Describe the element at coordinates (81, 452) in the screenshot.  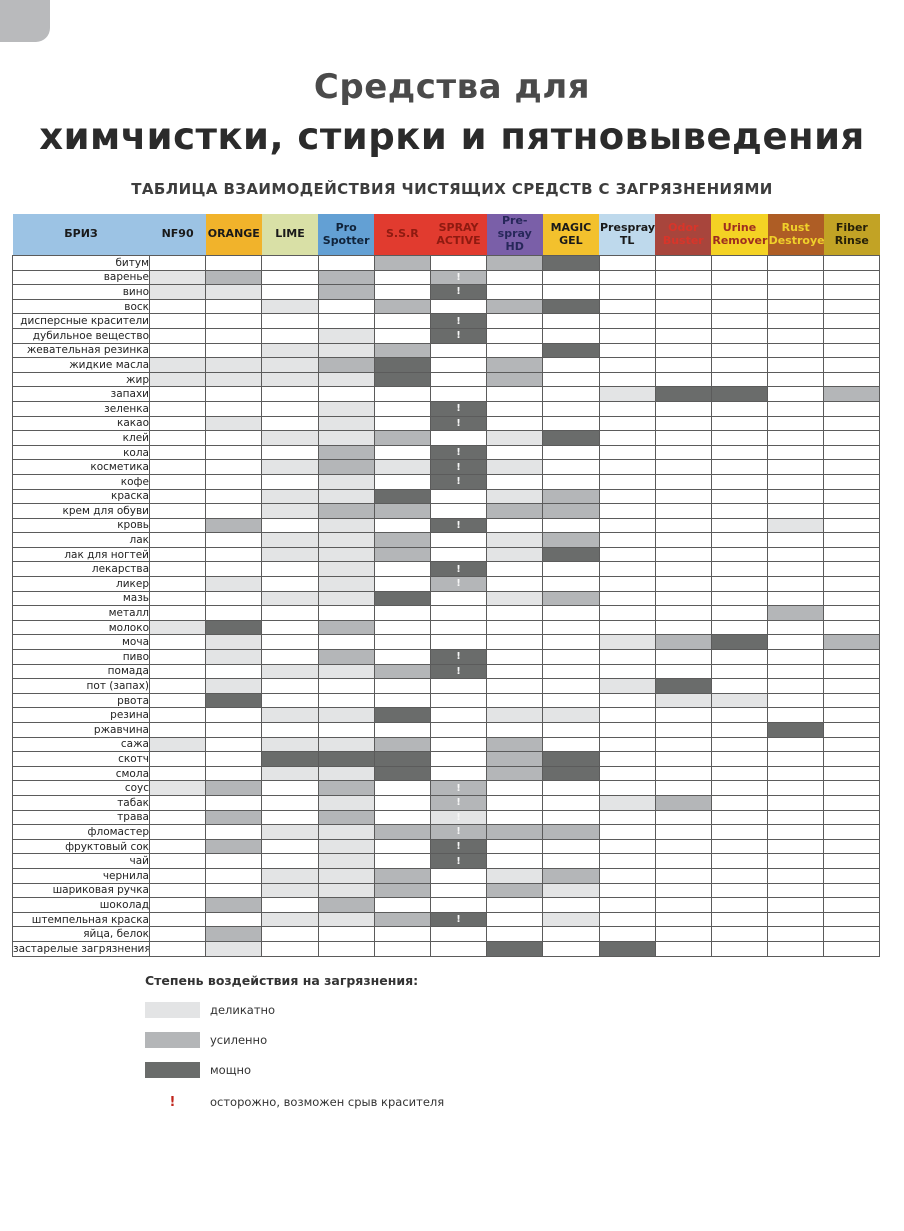
I see `row-label: кола` at that location.